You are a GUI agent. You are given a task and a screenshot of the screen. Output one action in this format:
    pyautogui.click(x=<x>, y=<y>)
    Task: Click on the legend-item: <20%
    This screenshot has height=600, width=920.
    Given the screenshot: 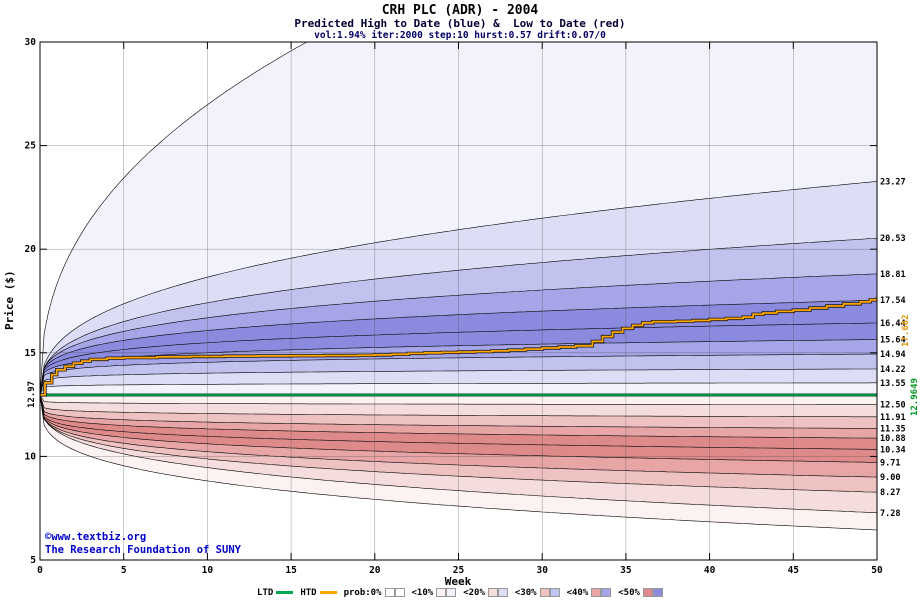 What is the action you would take?
    pyautogui.click(x=485, y=593)
    